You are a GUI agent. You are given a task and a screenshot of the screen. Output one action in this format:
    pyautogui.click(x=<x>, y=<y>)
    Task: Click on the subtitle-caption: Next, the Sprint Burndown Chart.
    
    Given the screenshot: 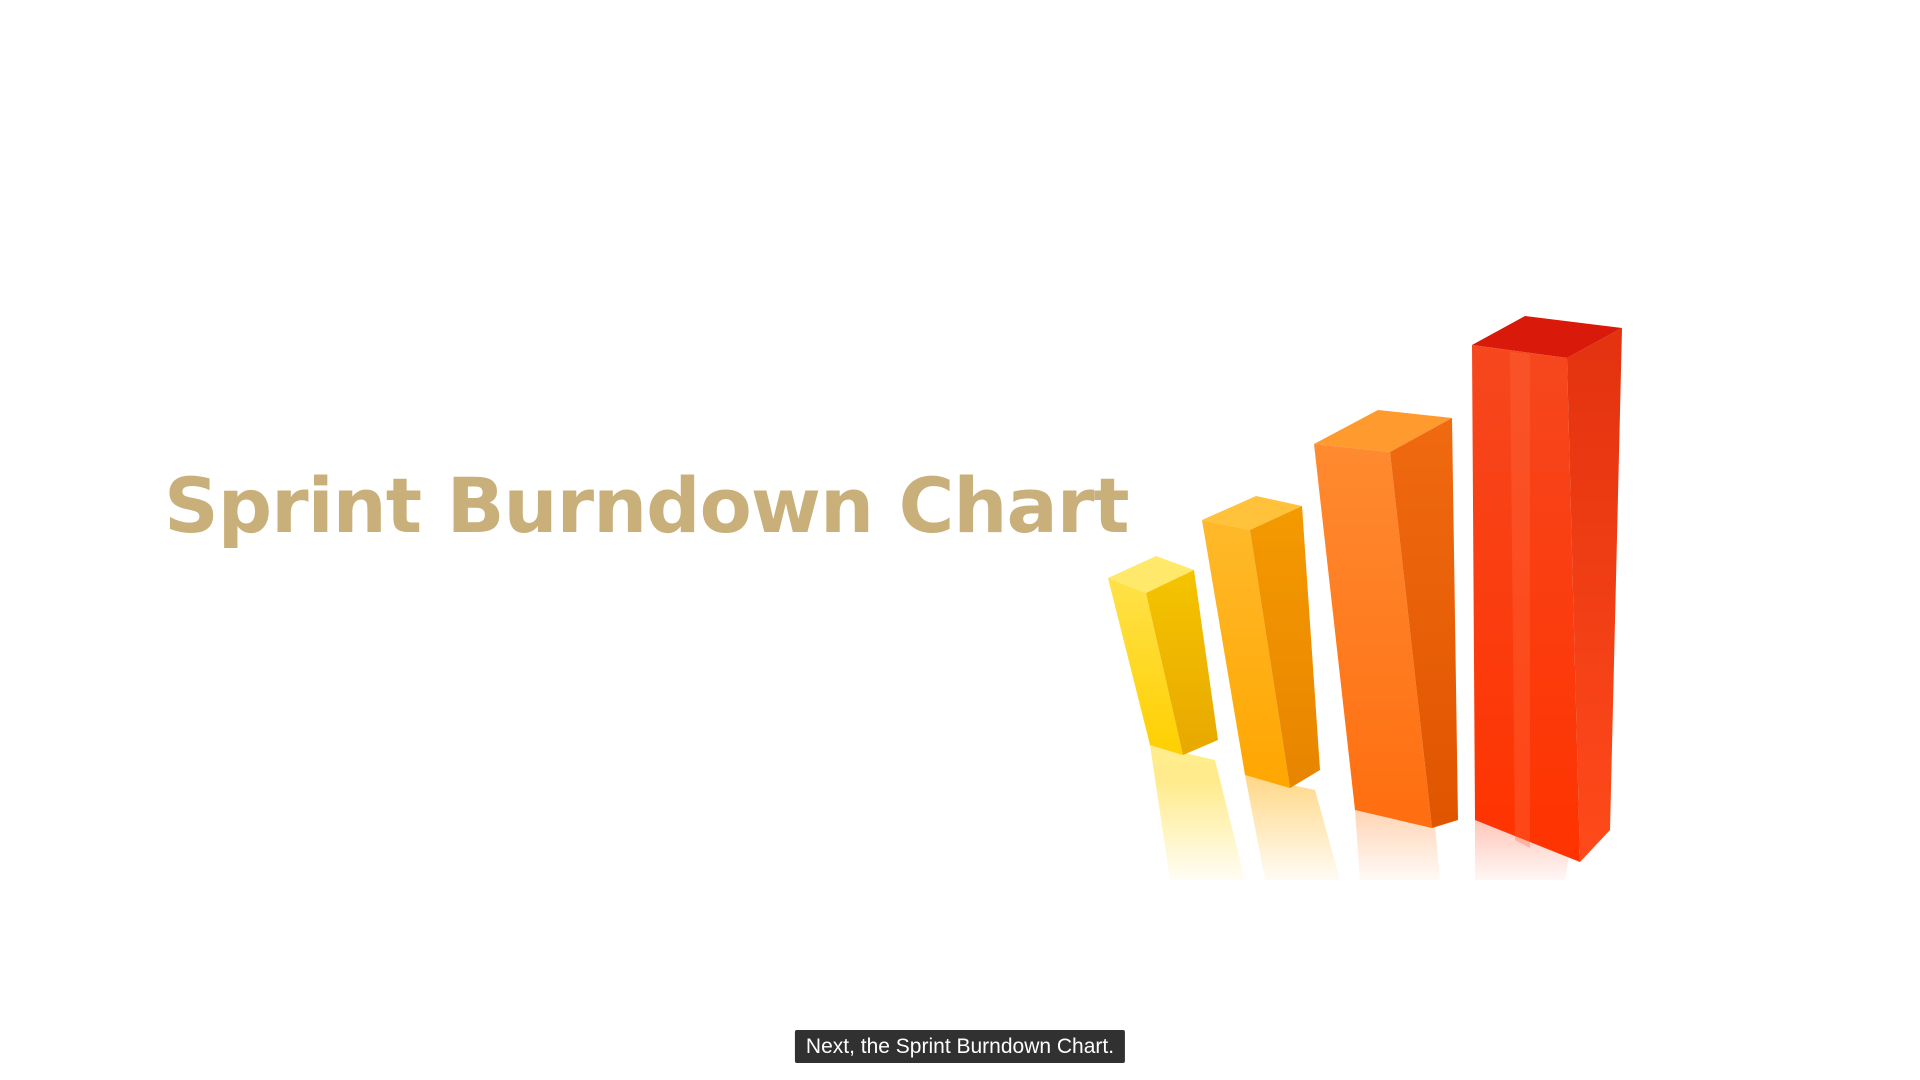 What is the action you would take?
    pyautogui.click(x=960, y=1046)
    